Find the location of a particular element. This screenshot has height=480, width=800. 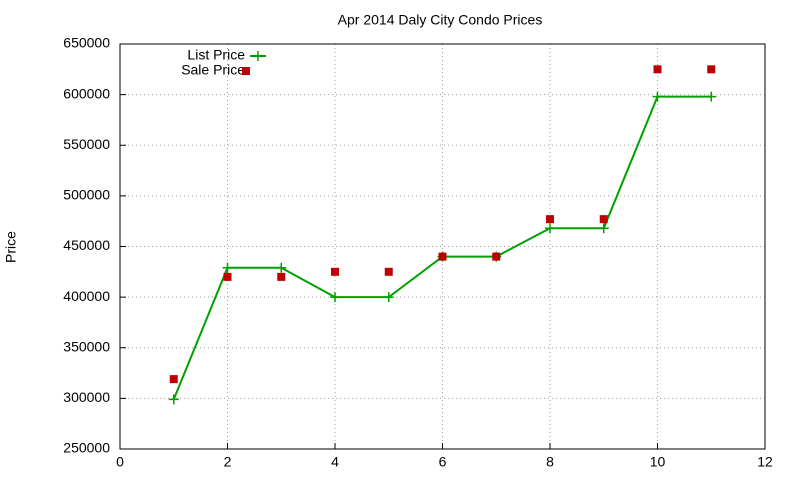

x-tick-label: 4 is located at coordinates (335, 462).